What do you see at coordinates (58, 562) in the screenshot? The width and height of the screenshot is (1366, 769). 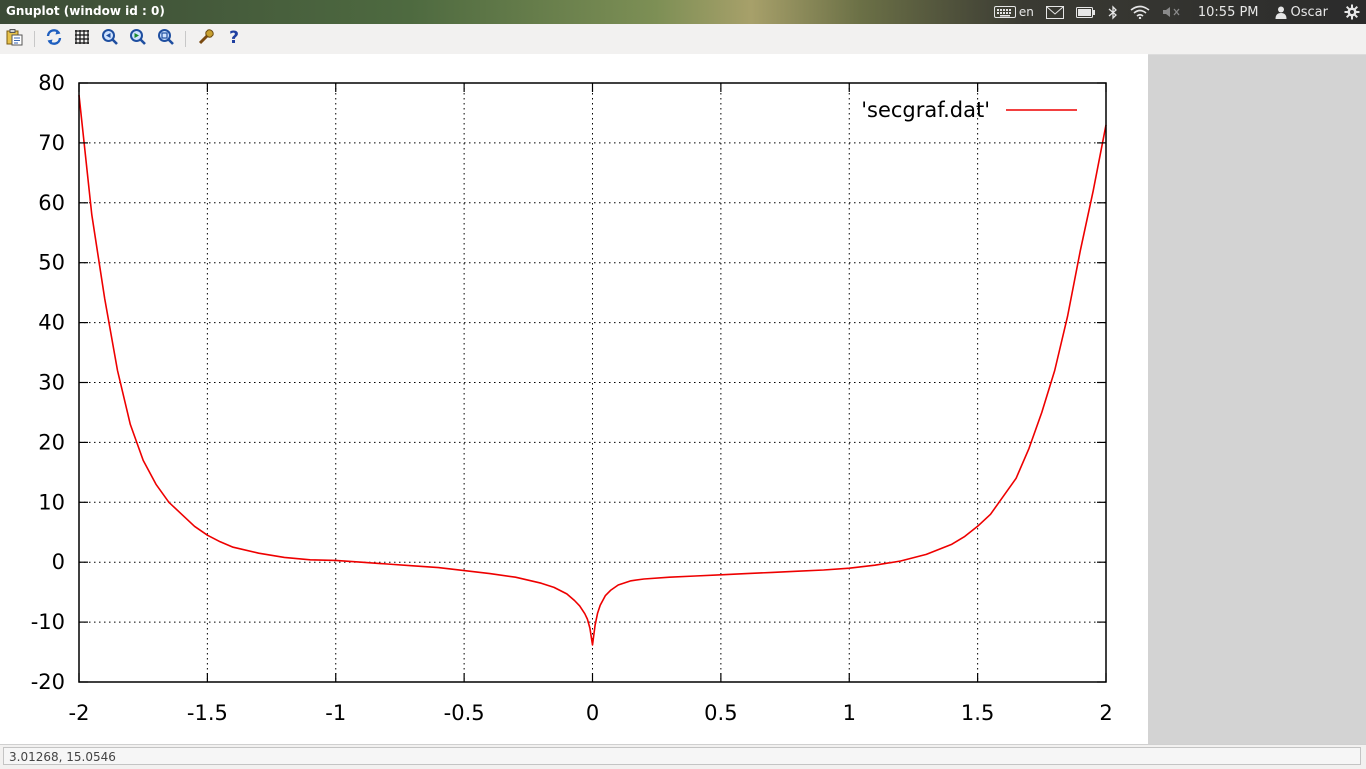 I see `y-tick-label: 0` at bounding box center [58, 562].